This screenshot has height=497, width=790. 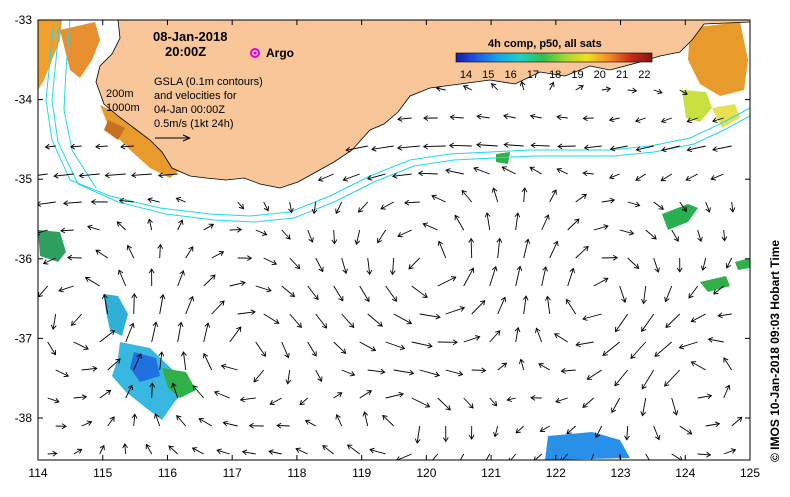 What do you see at coordinates (554, 57) in the screenshot?
I see `colorbar-bar` at bounding box center [554, 57].